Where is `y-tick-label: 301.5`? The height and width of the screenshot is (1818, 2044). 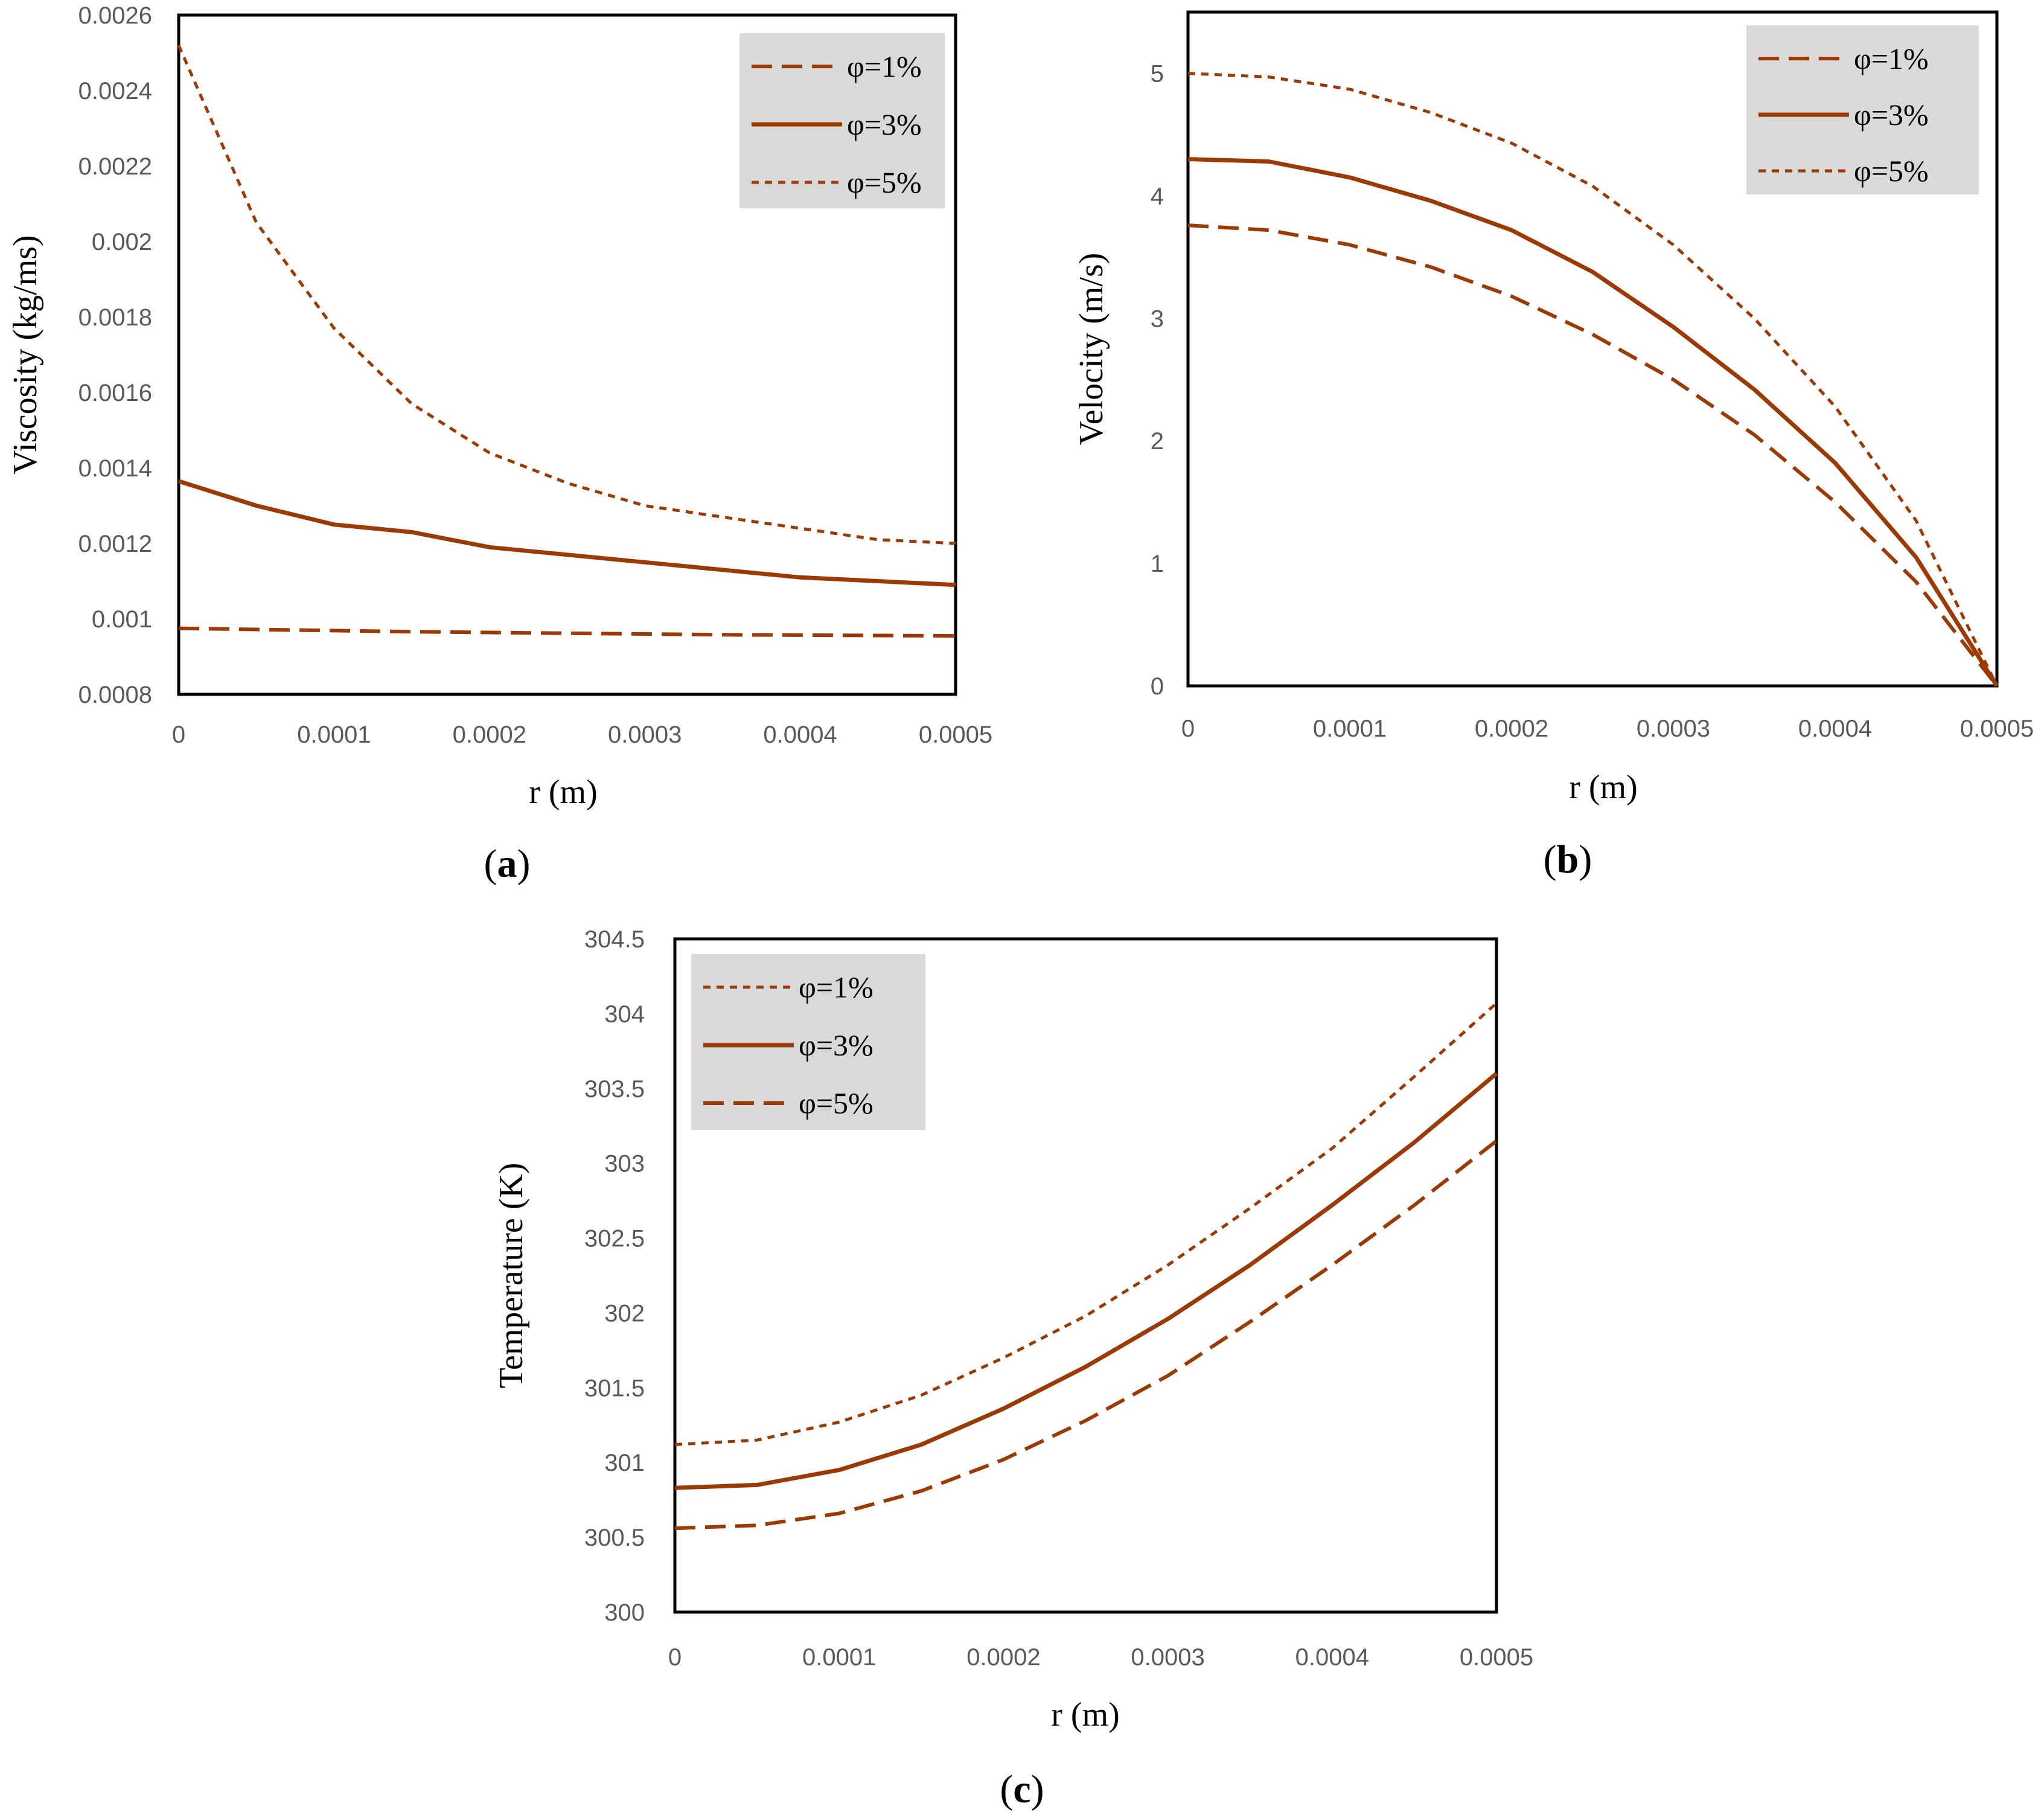
y-tick-label: 301.5 is located at coordinates (614, 1388).